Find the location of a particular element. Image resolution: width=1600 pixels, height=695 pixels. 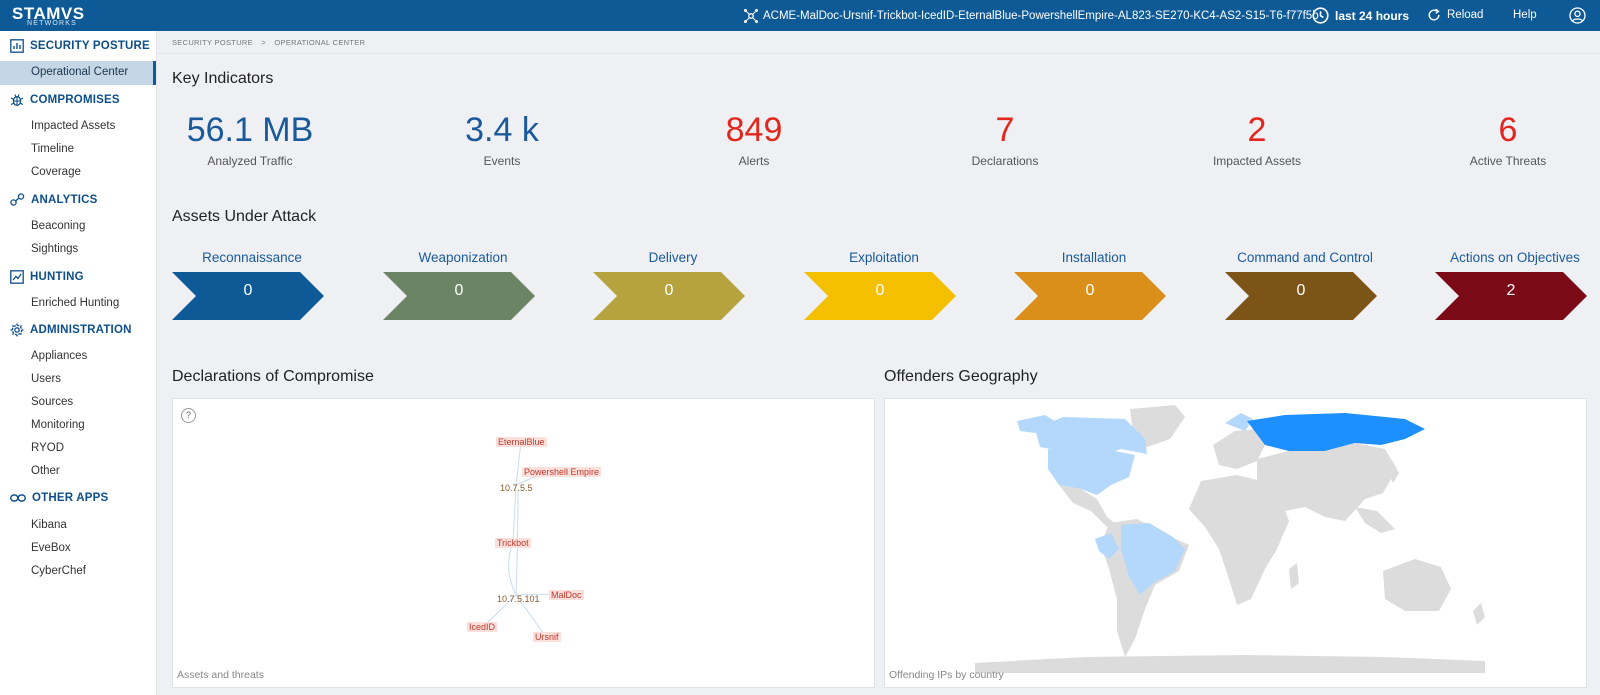

phase-actions-on-objectives: Actions on Objectives 2 is located at coordinates (1515, 284).